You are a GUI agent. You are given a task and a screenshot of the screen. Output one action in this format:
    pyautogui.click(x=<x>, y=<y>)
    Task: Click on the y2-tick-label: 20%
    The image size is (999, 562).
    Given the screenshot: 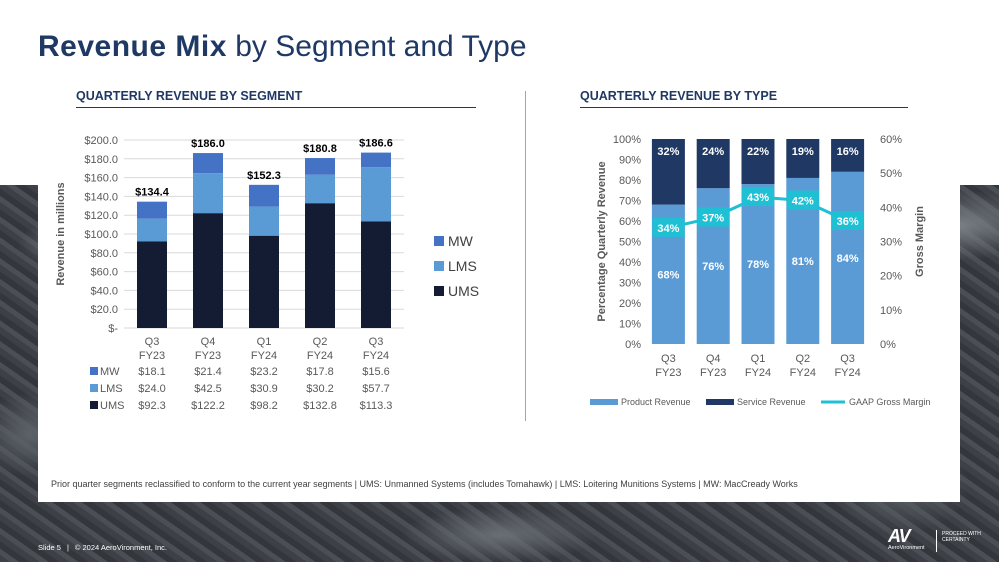 What is the action you would take?
    pyautogui.click(x=891, y=277)
    